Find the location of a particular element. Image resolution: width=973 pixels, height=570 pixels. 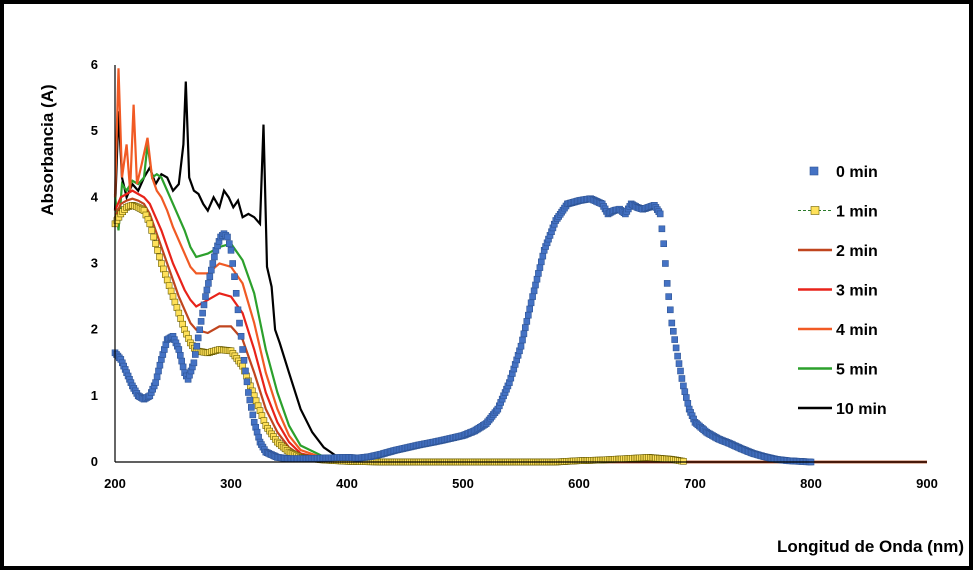

y-tick-label: 4 is located at coordinates (95, 196).